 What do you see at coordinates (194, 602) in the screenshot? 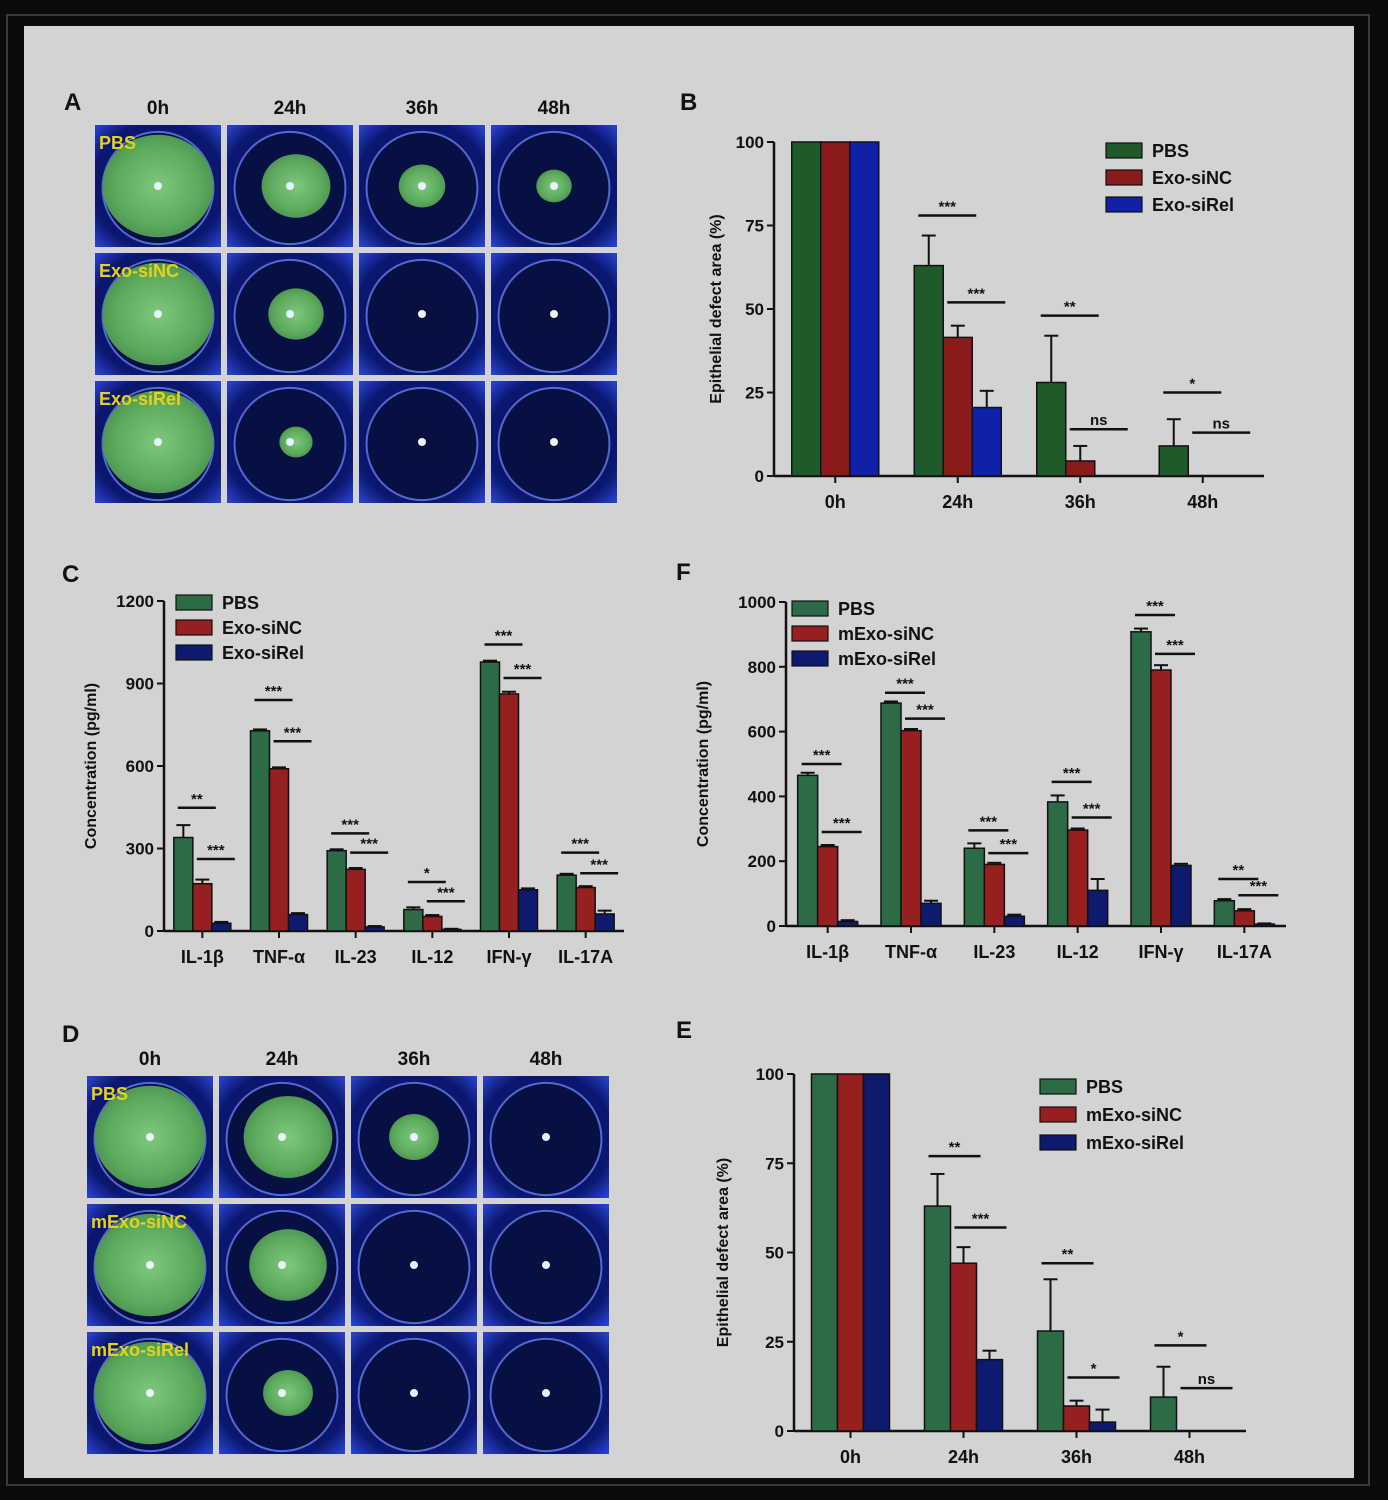
I see `legend-swatch-PBS` at bounding box center [194, 602].